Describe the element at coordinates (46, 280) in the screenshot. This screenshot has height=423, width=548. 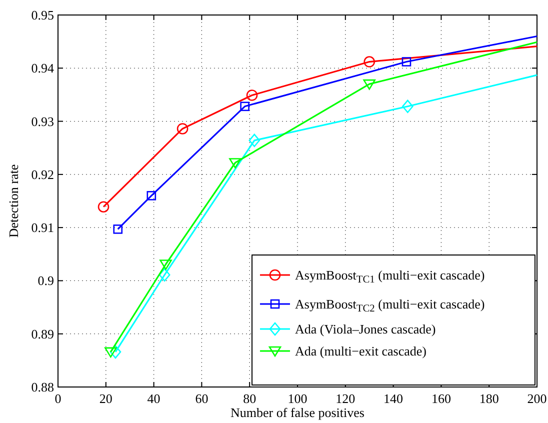
I see `y-tick-label: 0.9` at that location.